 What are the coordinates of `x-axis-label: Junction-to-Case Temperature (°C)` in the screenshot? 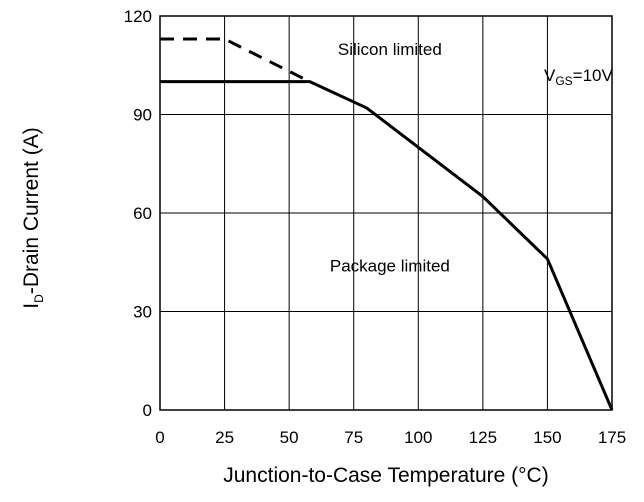 It's located at (385, 475).